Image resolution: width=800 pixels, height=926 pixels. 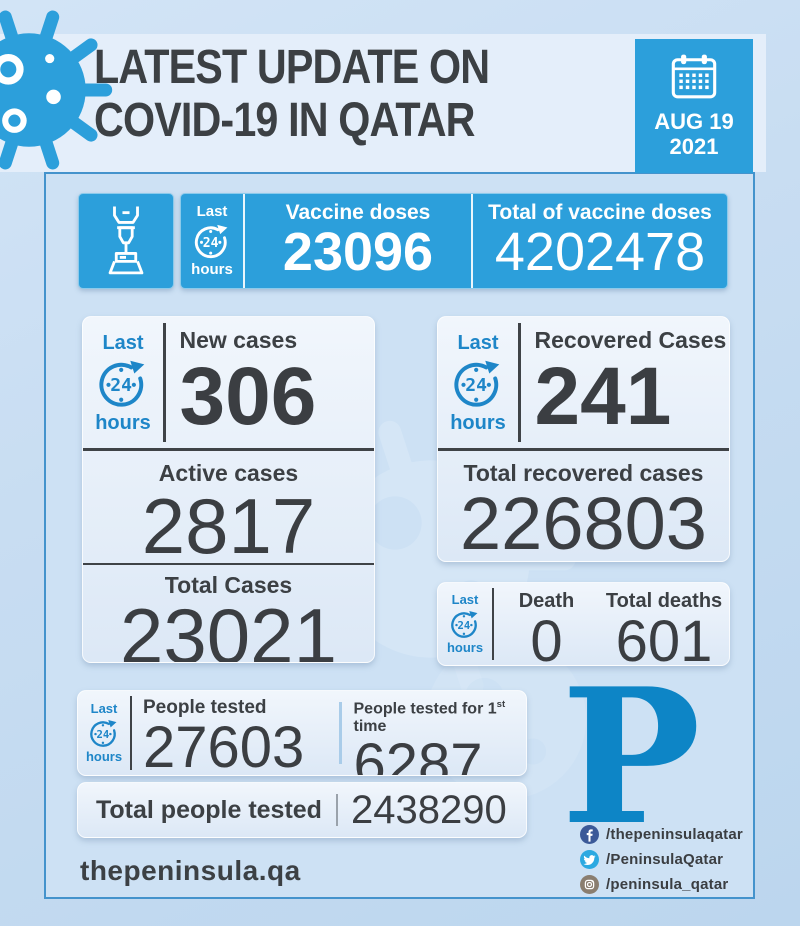 I want to click on people-tested-first-time-label: People tested for 1st time, so click(x=429, y=717).